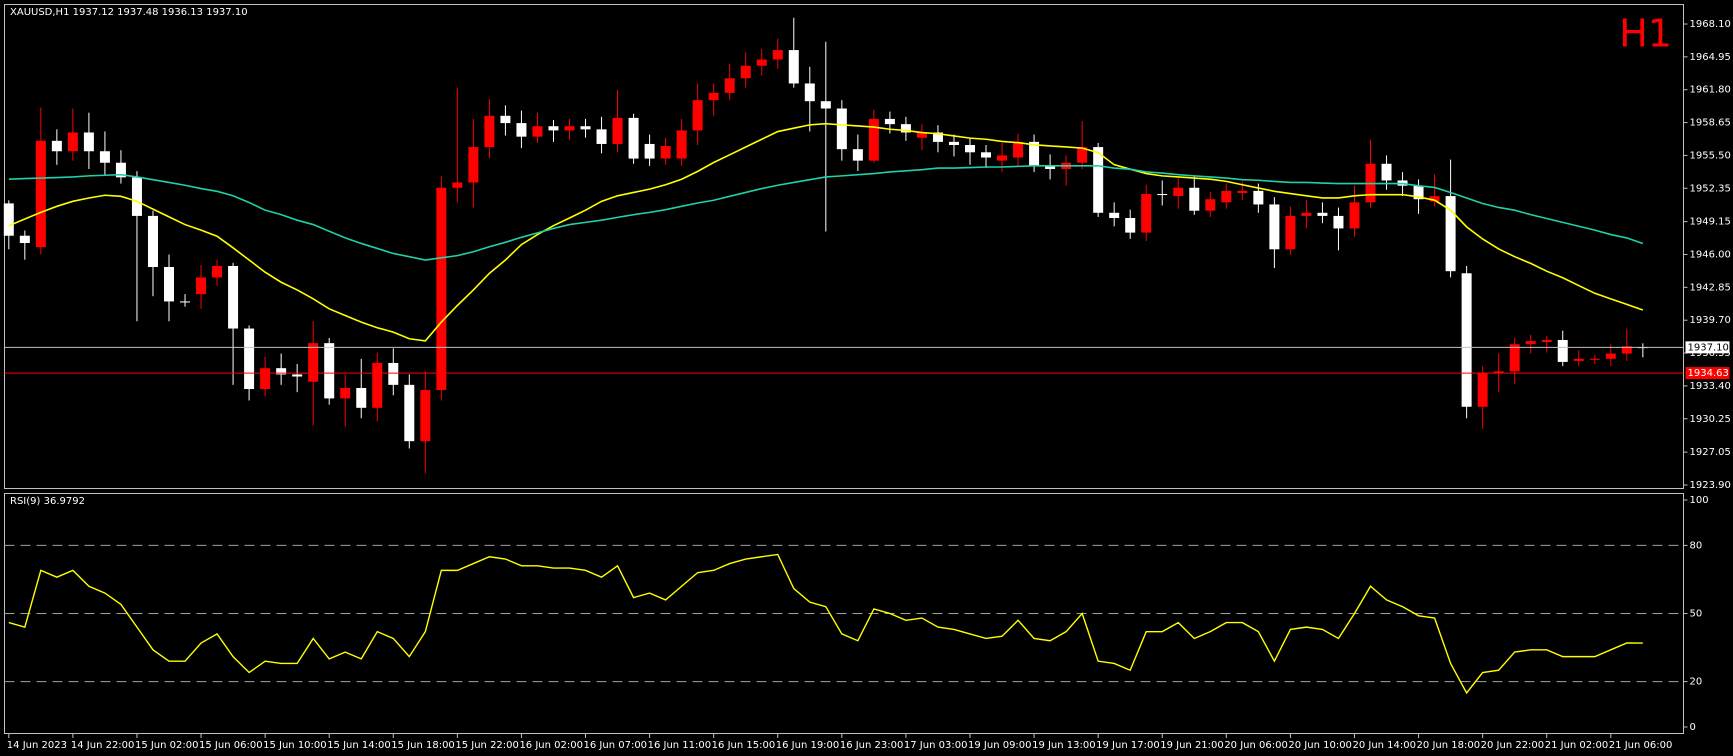 The height and width of the screenshot is (756, 1733). What do you see at coordinates (1710, 155) in the screenshot?
I see `y-tick-label: 1955.50` at bounding box center [1710, 155].